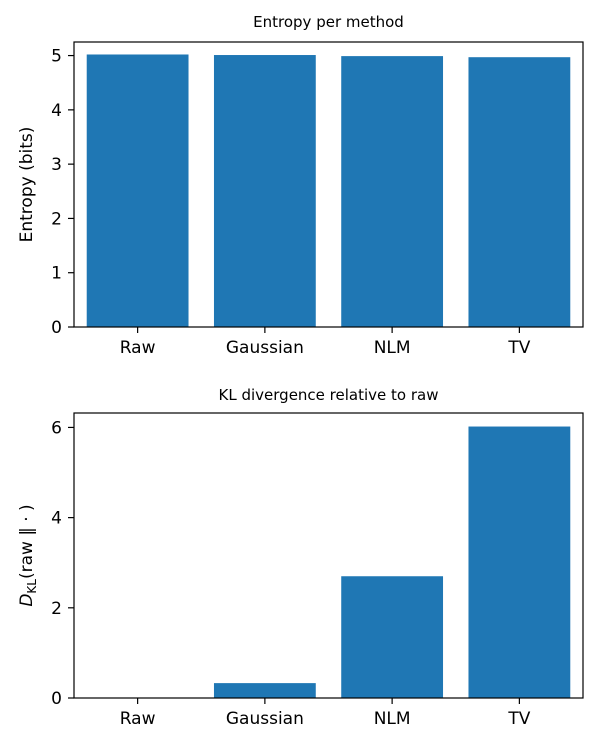  I want to click on entropy-y-tick-label: 3, so click(56, 165).